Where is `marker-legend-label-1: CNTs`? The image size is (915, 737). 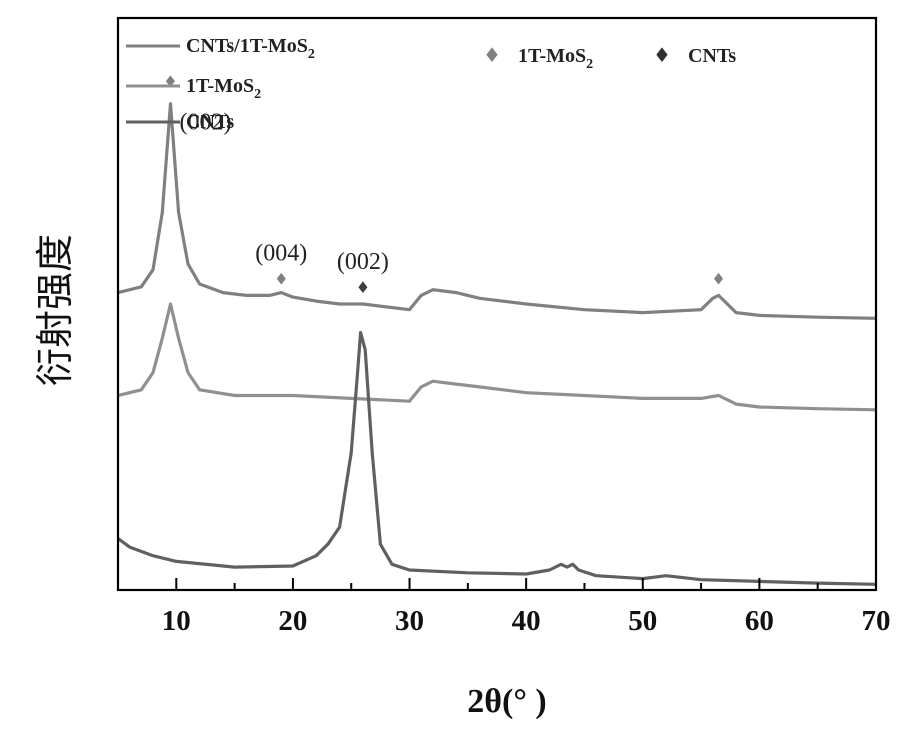
marker-legend-label-1: CNTs is located at coordinates (712, 56).